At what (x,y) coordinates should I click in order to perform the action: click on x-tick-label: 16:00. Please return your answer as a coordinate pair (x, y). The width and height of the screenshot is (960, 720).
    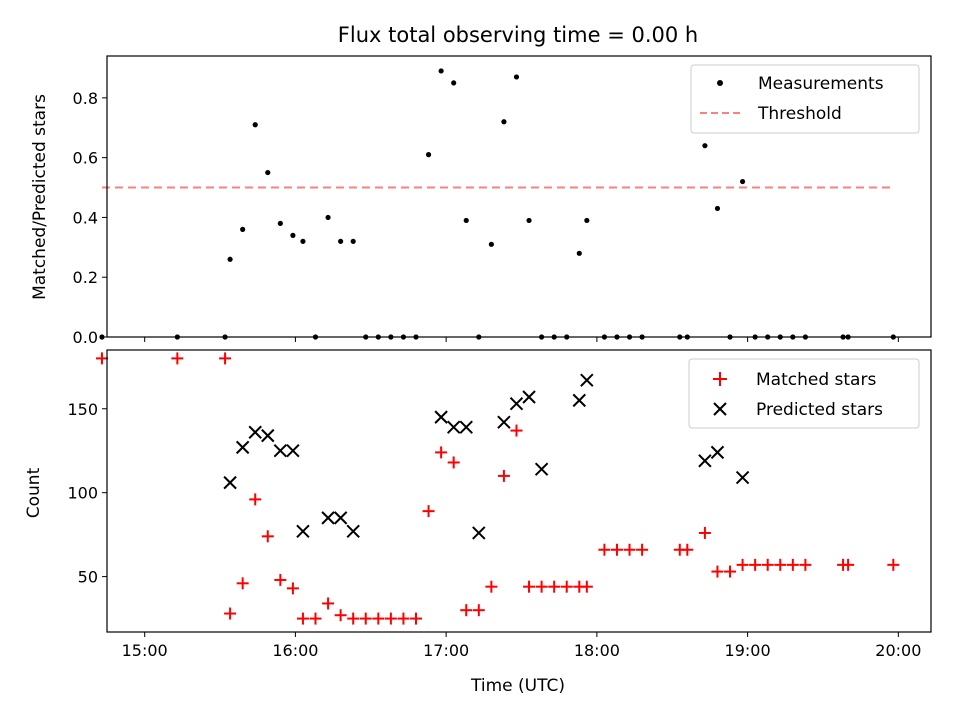
    Looking at the image, I should click on (295, 650).